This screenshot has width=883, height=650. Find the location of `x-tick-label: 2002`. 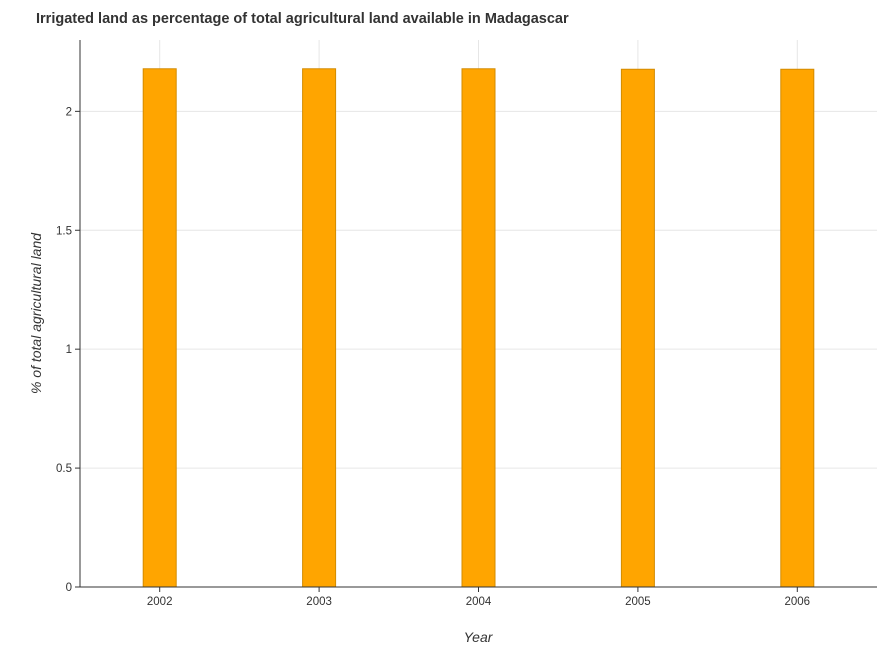

x-tick-label: 2002 is located at coordinates (160, 602).